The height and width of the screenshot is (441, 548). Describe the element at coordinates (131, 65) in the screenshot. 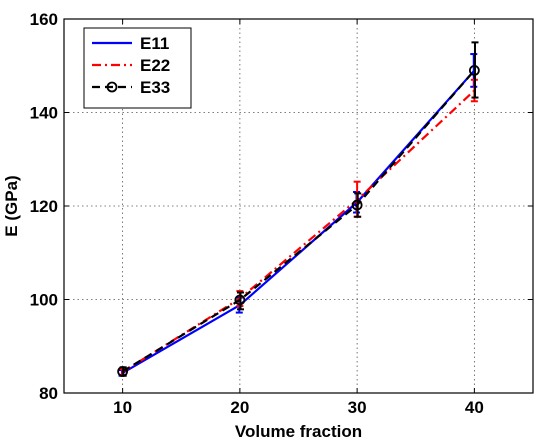

I see `legend-item-E22: E22` at that location.